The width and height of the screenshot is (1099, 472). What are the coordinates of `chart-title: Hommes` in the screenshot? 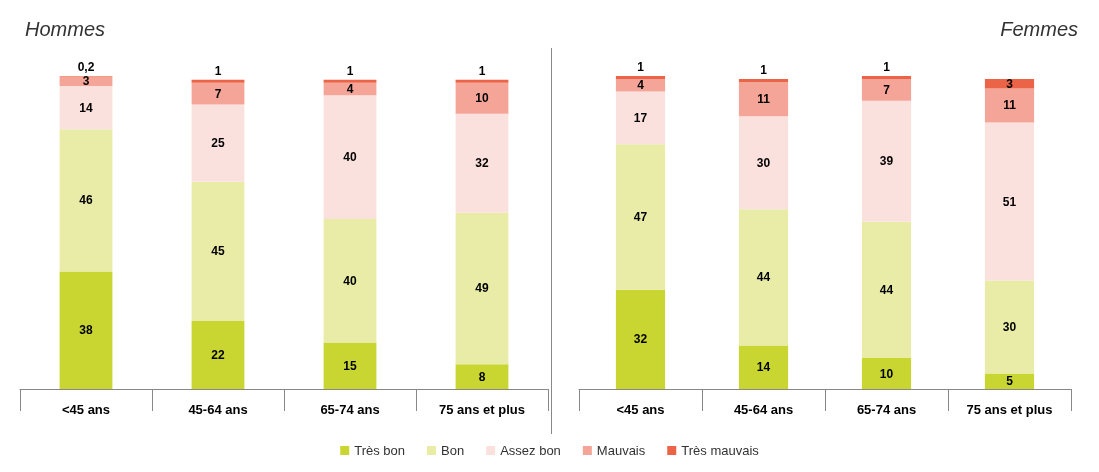 It's located at (65, 29).